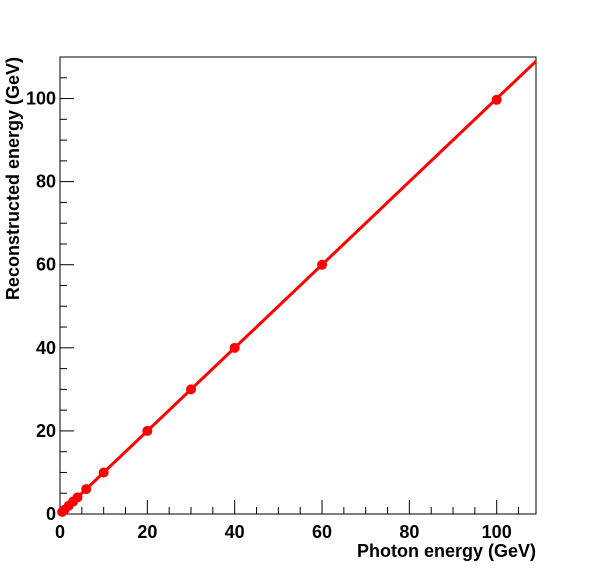 This screenshot has height=577, width=596. What do you see at coordinates (41, 99) in the screenshot?
I see `y-tick-label: 100` at bounding box center [41, 99].